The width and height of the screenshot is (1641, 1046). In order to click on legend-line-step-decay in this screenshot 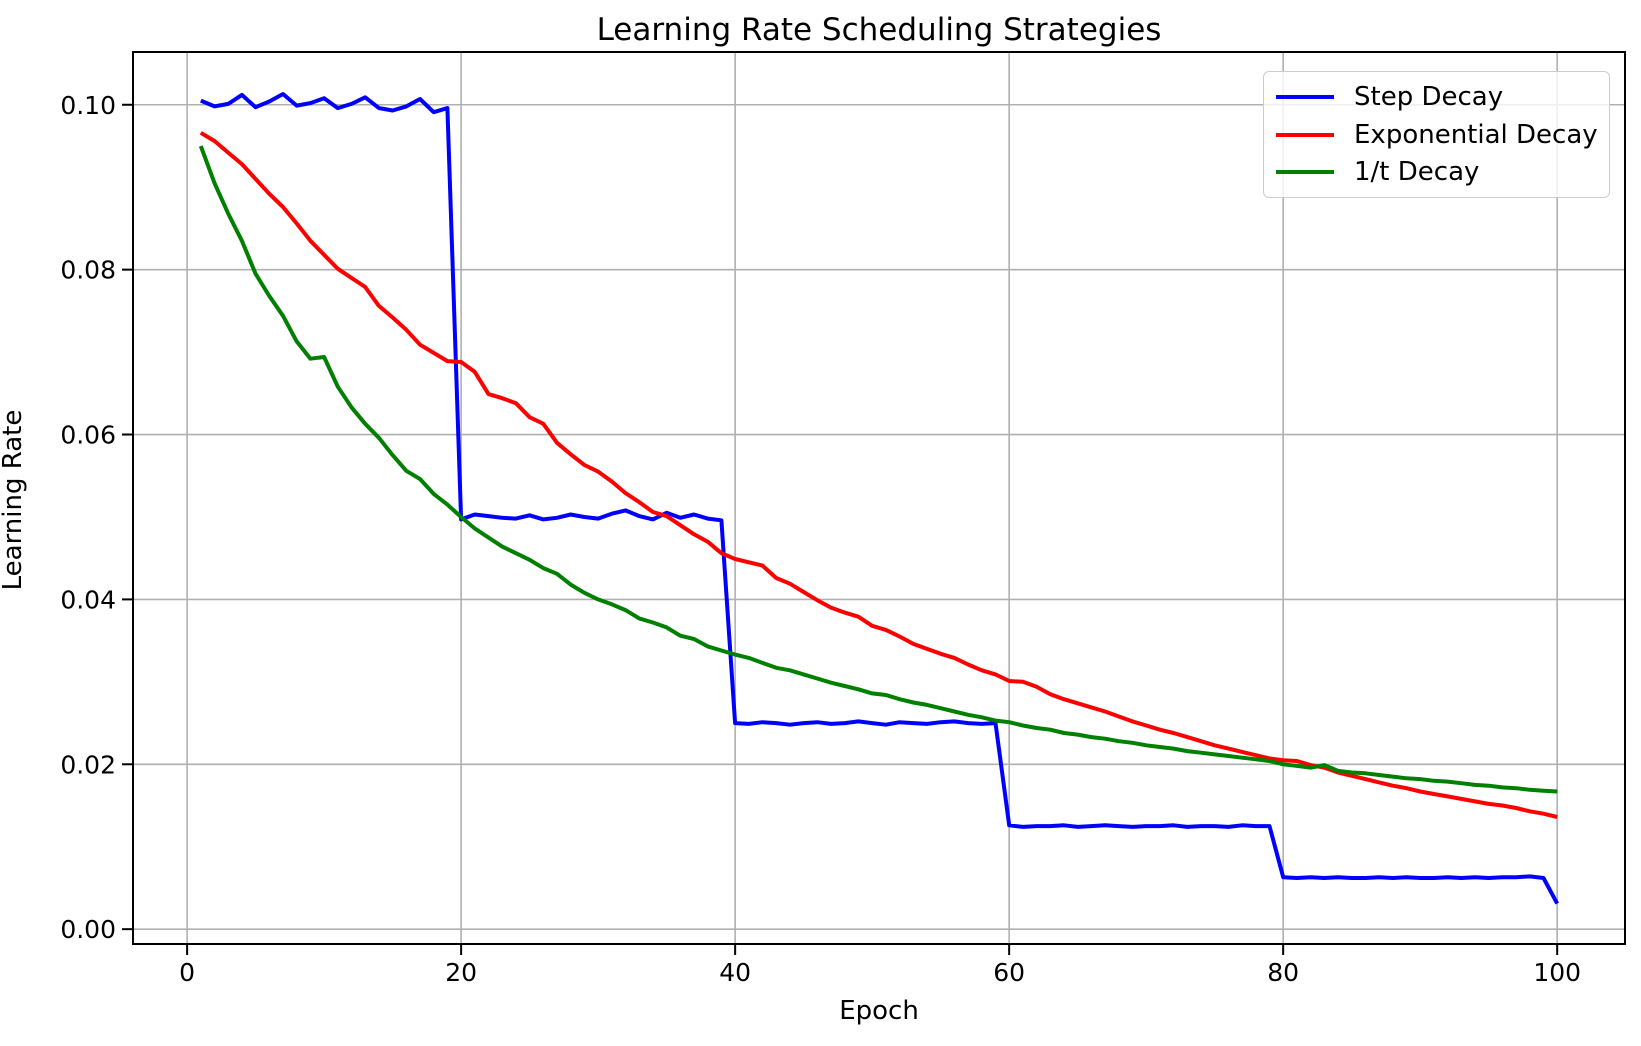, I will do `click(1305, 96)`.